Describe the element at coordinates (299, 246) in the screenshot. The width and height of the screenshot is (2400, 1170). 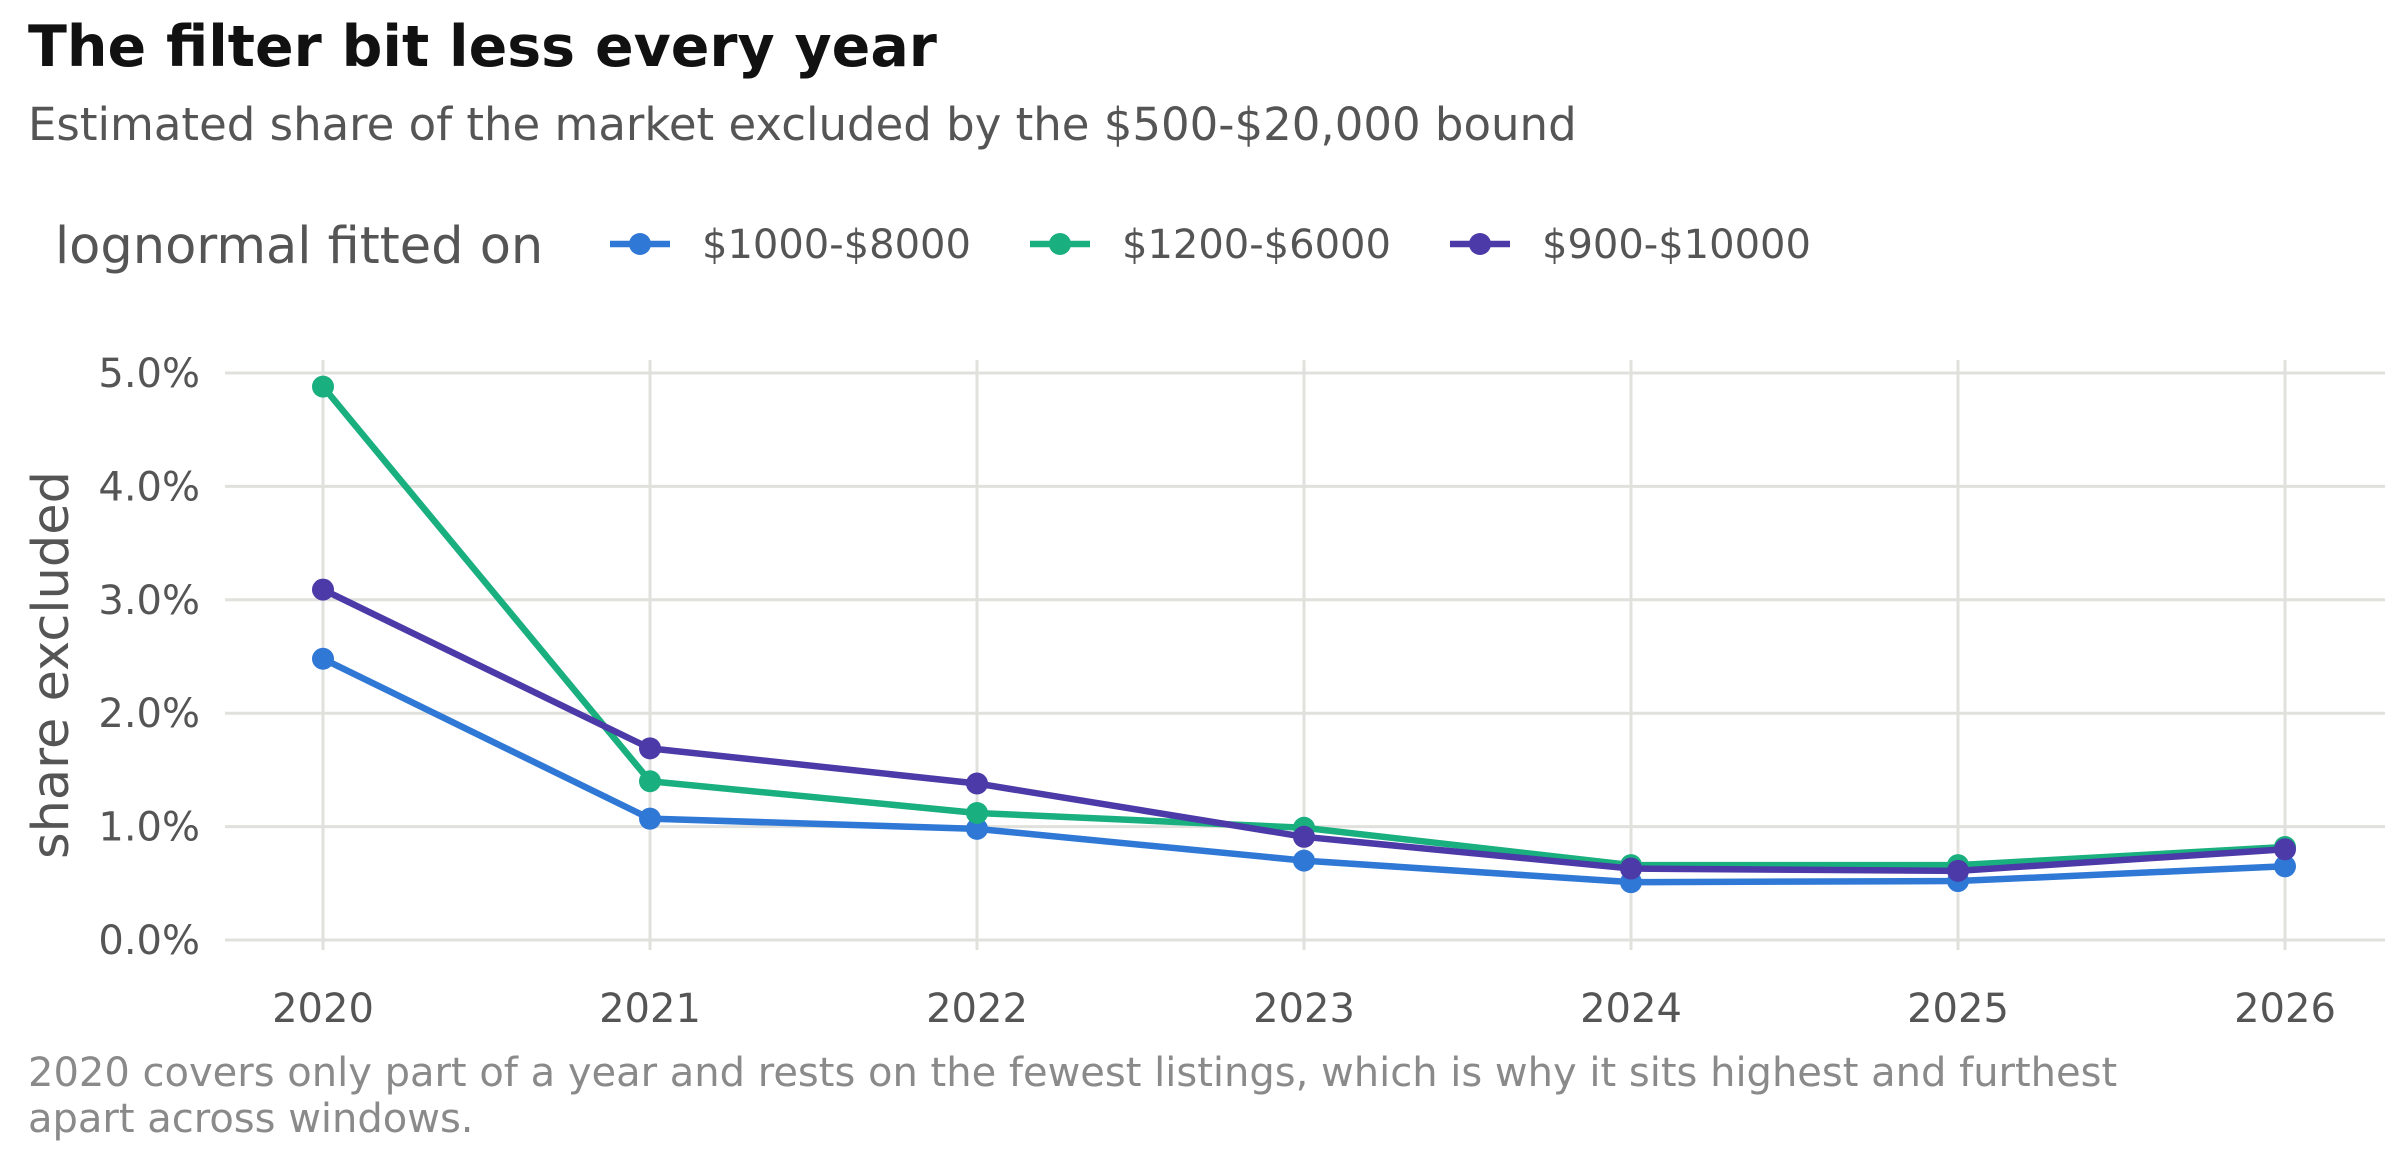
I see `legend-title: lognormal fitted on` at that location.